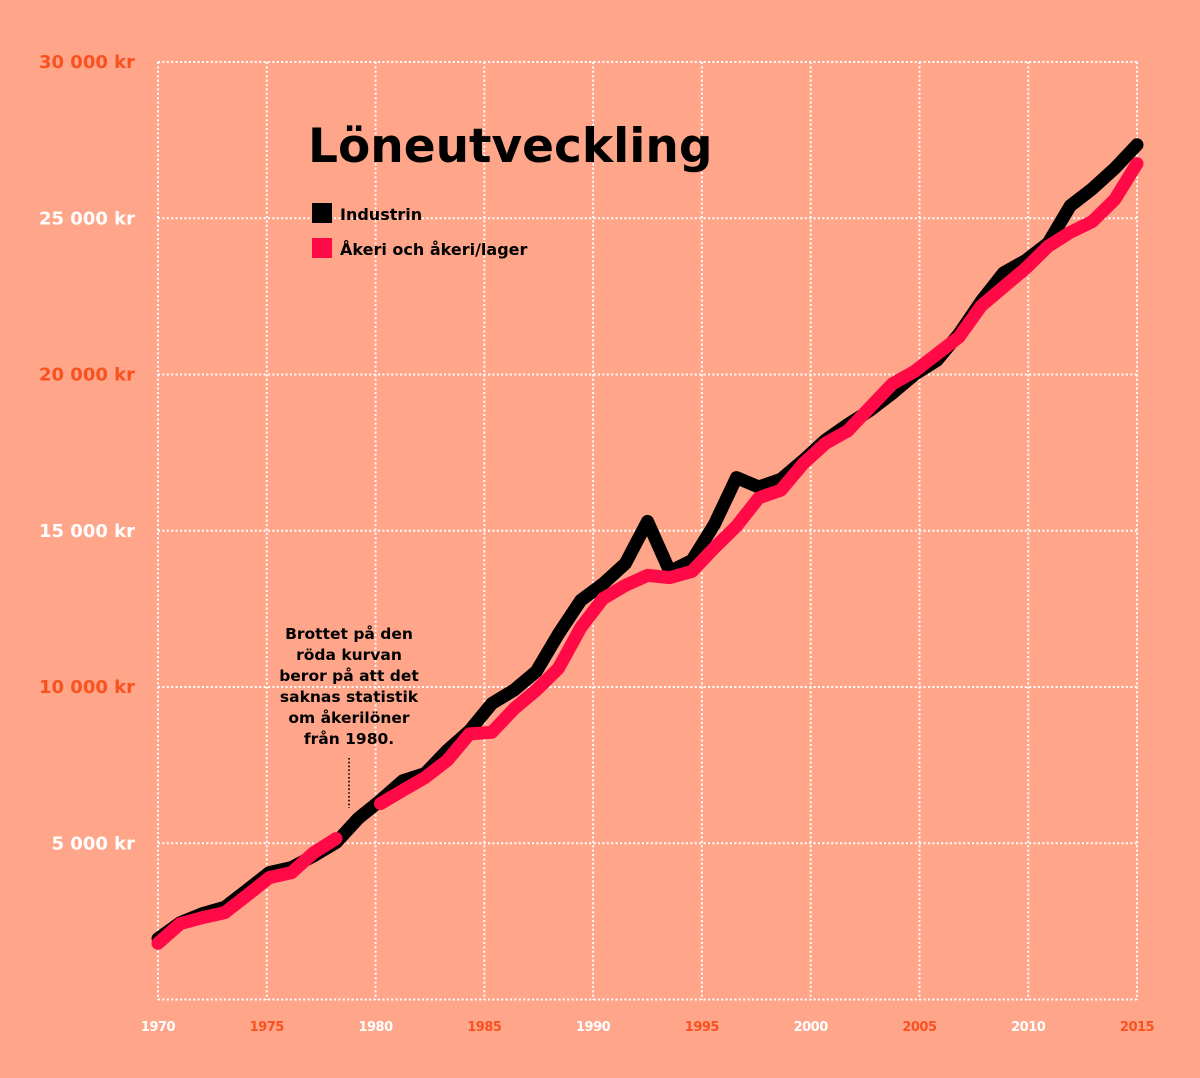  What do you see at coordinates (349, 738) in the screenshot?
I see `annotation-line: från 1980.` at bounding box center [349, 738].